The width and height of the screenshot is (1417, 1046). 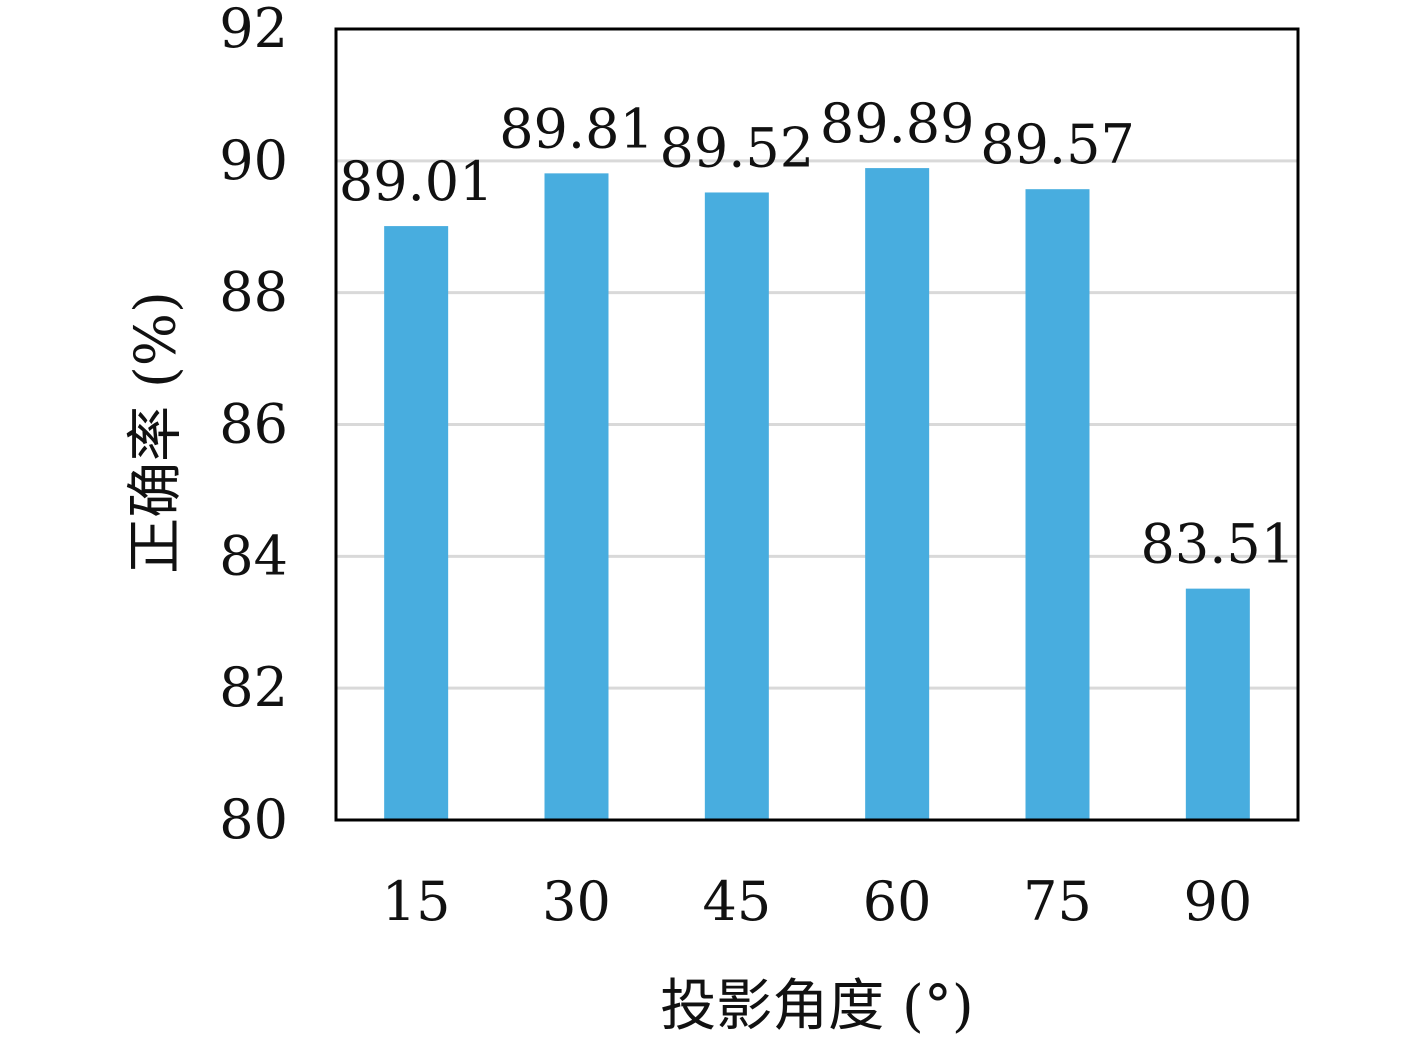 What do you see at coordinates (253, 819) in the screenshot?
I see `y-tick-label-80: 80` at bounding box center [253, 819].